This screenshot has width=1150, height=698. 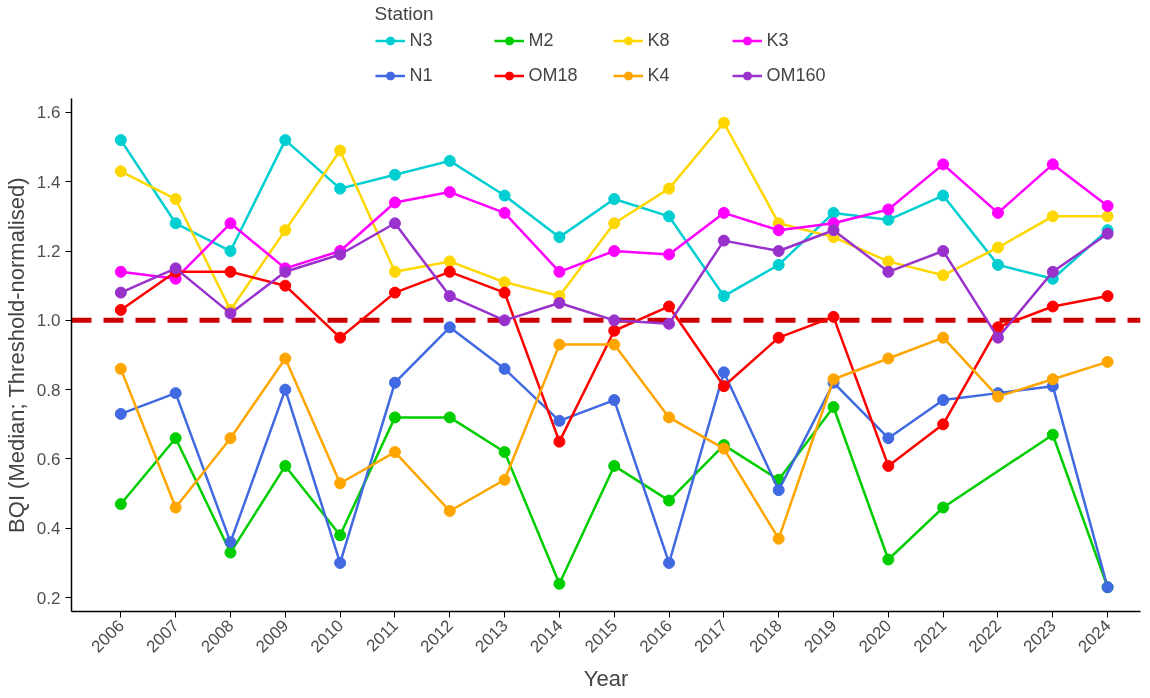 I want to click on legend-label: OM18, so click(x=553, y=75).